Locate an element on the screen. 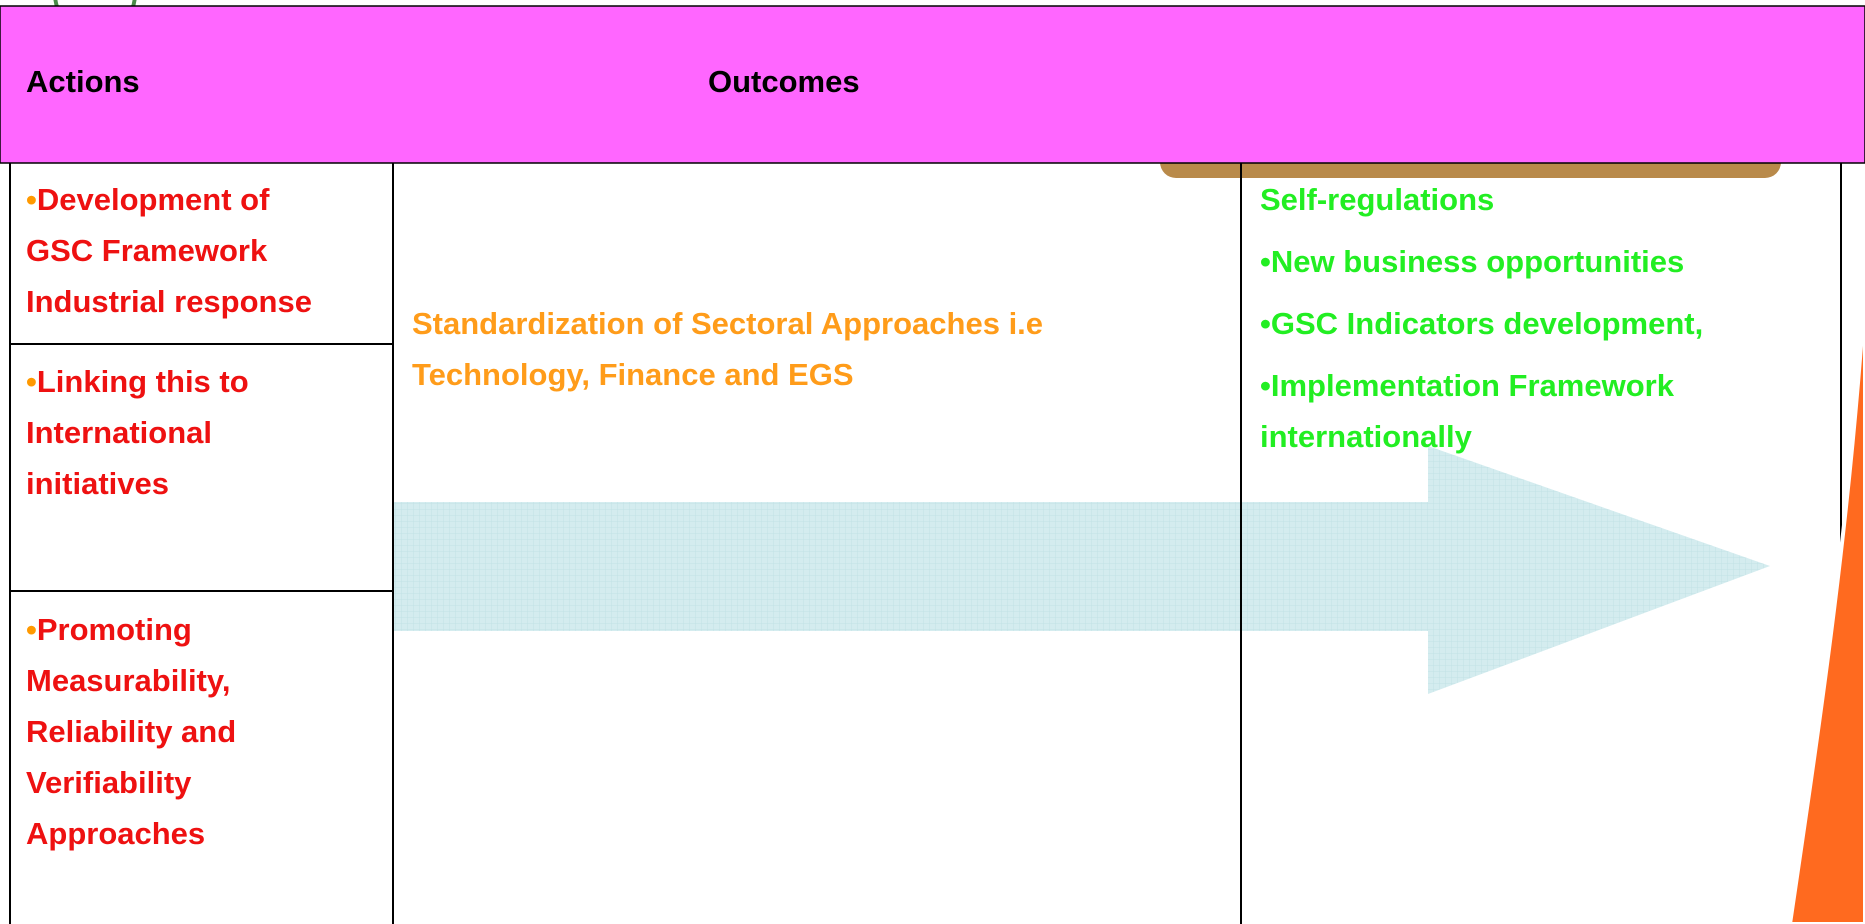 Image resolution: width=1865 pixels, height=924 pixels. result-line: GSC Indicators development, is located at coordinates (1481, 323).